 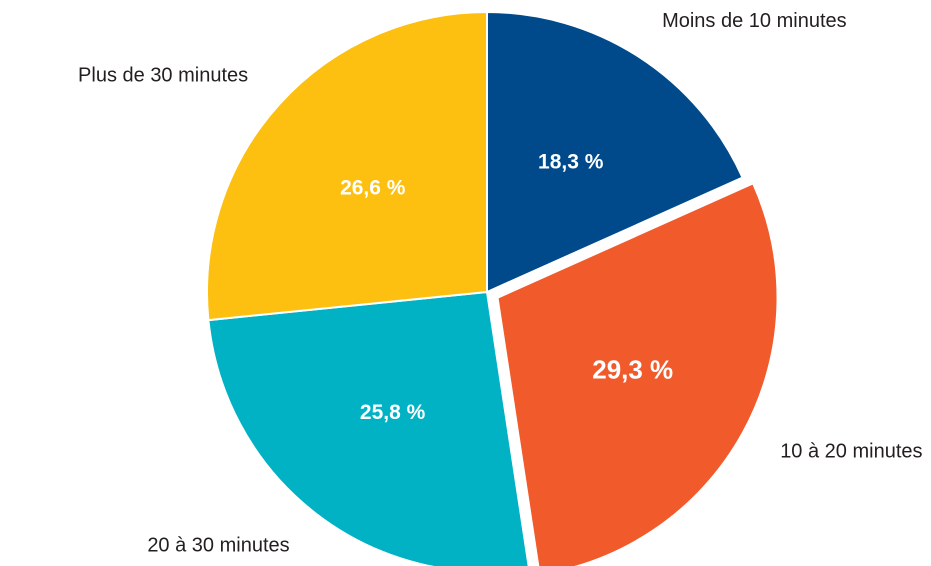 What do you see at coordinates (632, 369) in the screenshot?
I see `value-label: 29,3 %` at bounding box center [632, 369].